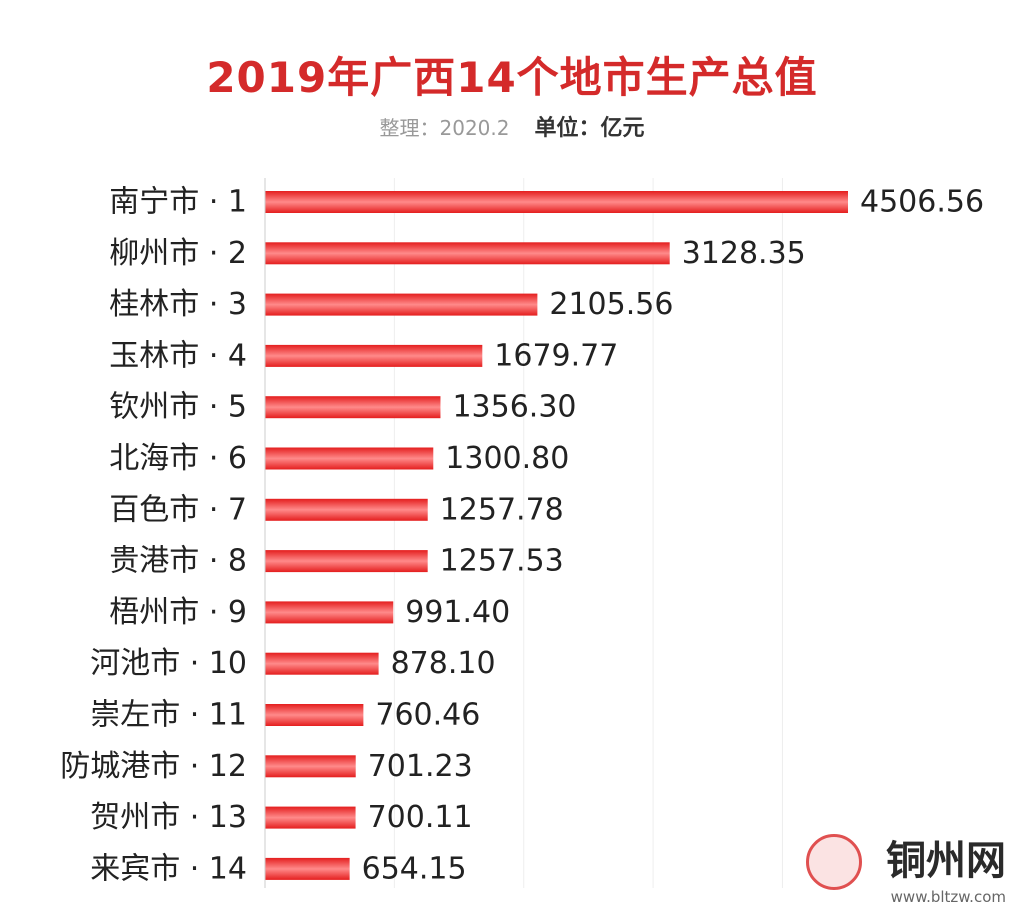 This screenshot has width=1024, height=920. What do you see at coordinates (507, 458) in the screenshot?
I see `value-label: 1300.80` at bounding box center [507, 458].